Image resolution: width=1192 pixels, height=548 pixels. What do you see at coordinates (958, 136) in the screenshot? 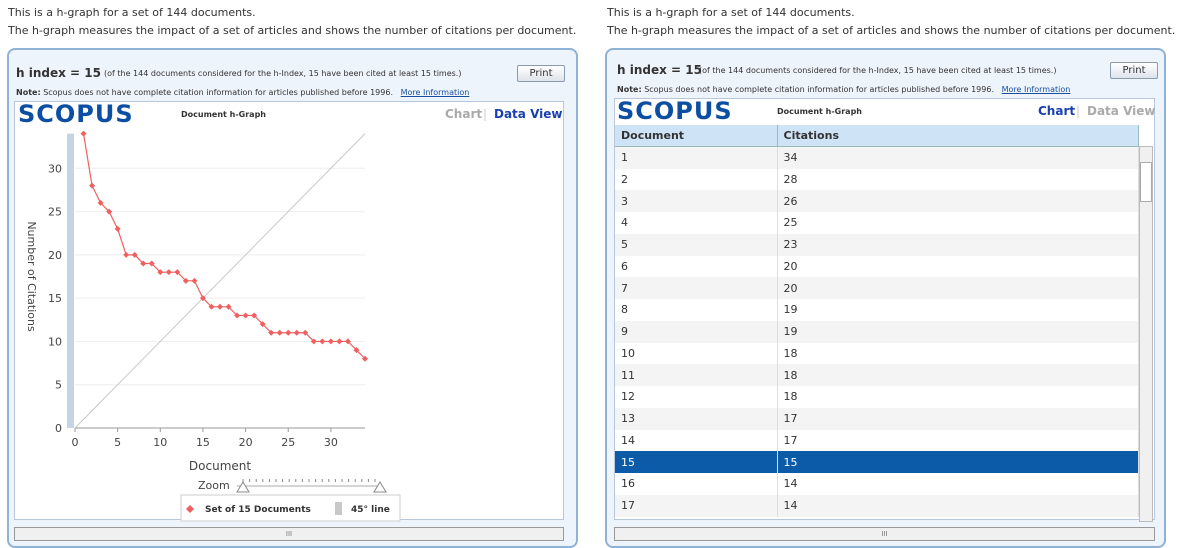
I see `column-header: Citations` at bounding box center [958, 136].